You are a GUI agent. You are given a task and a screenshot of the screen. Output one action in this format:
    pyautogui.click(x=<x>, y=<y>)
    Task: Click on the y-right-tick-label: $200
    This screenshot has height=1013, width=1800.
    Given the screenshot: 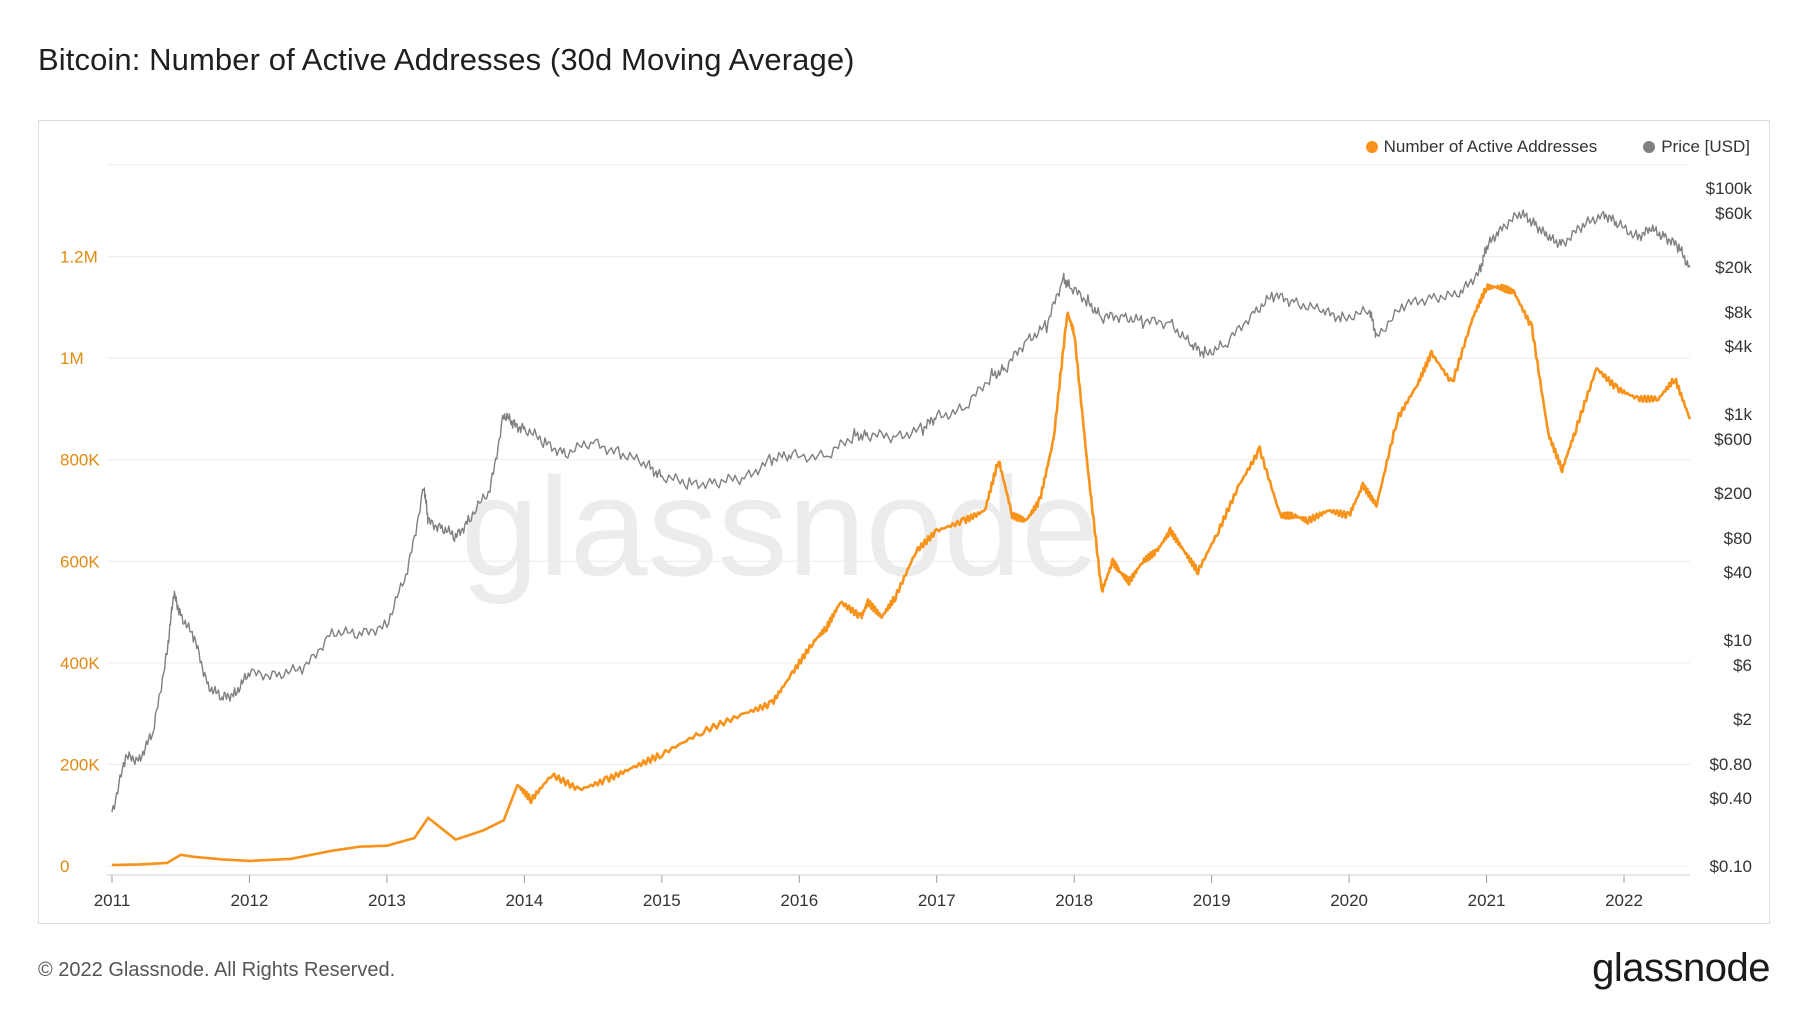 What is the action you would take?
    pyautogui.click(x=1733, y=493)
    